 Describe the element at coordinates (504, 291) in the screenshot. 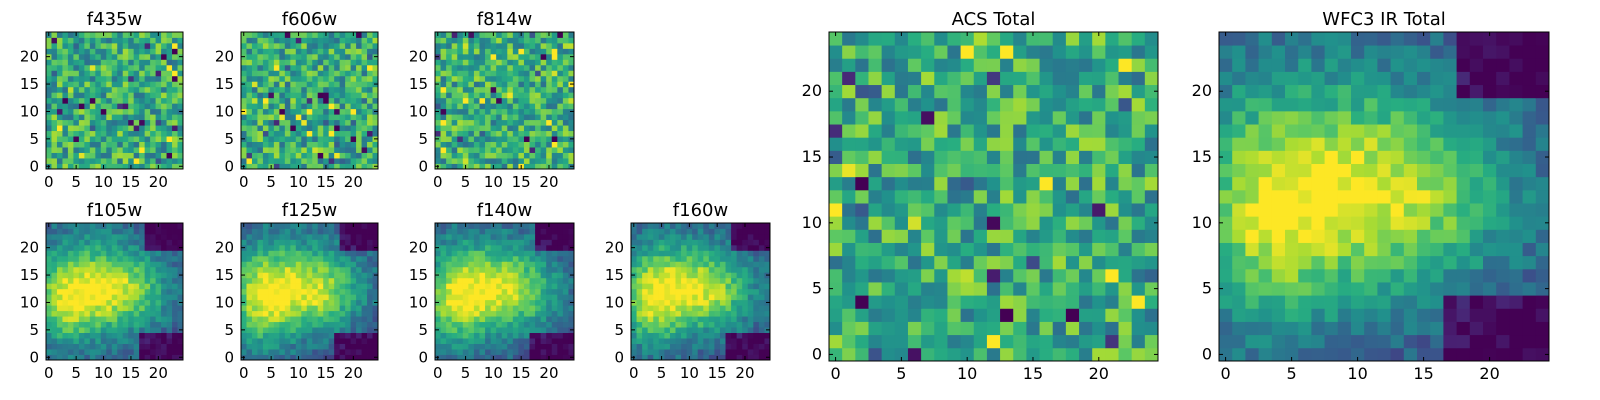

I see `axes-frame` at that location.